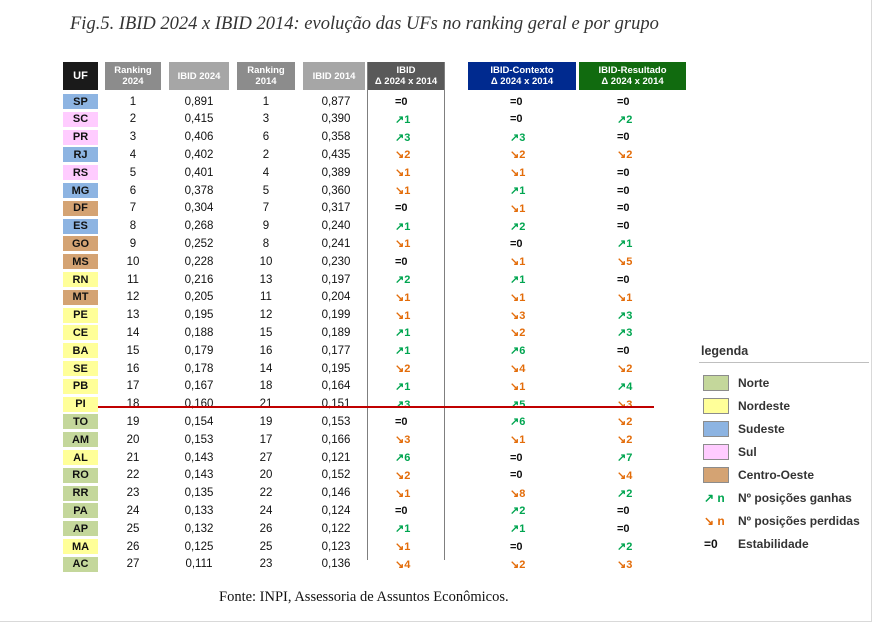 The width and height of the screenshot is (875, 627). Describe the element at coordinates (336, 528) in the screenshot. I see `ibid-2014: 0,122` at that location.